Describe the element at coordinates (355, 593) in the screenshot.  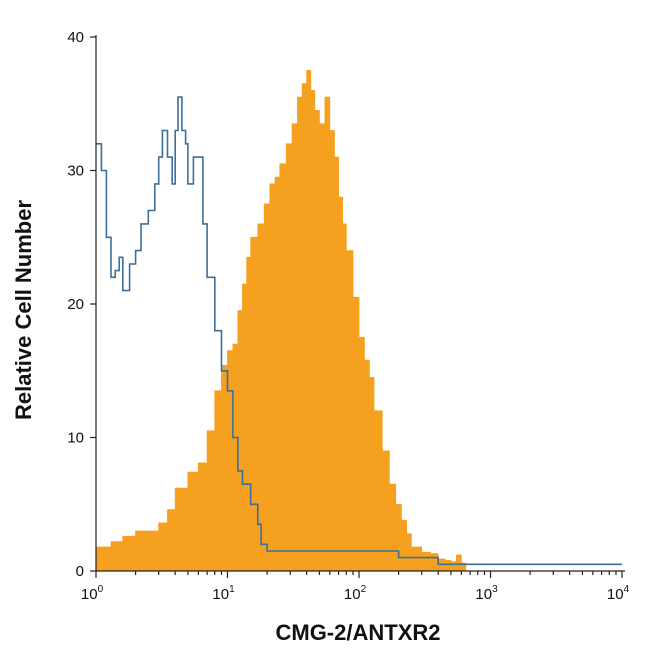
I see `x-tick-label: 10²` at that location.